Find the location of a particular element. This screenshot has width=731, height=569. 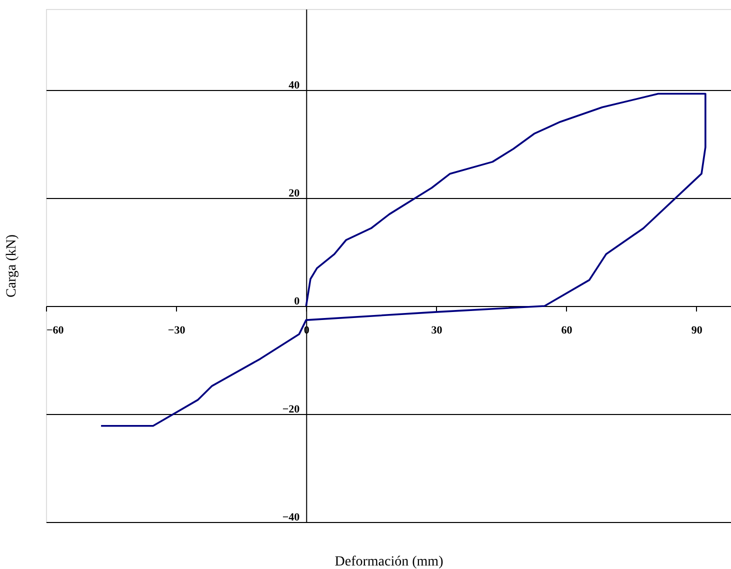

y-tick-label: 20 is located at coordinates (294, 194).